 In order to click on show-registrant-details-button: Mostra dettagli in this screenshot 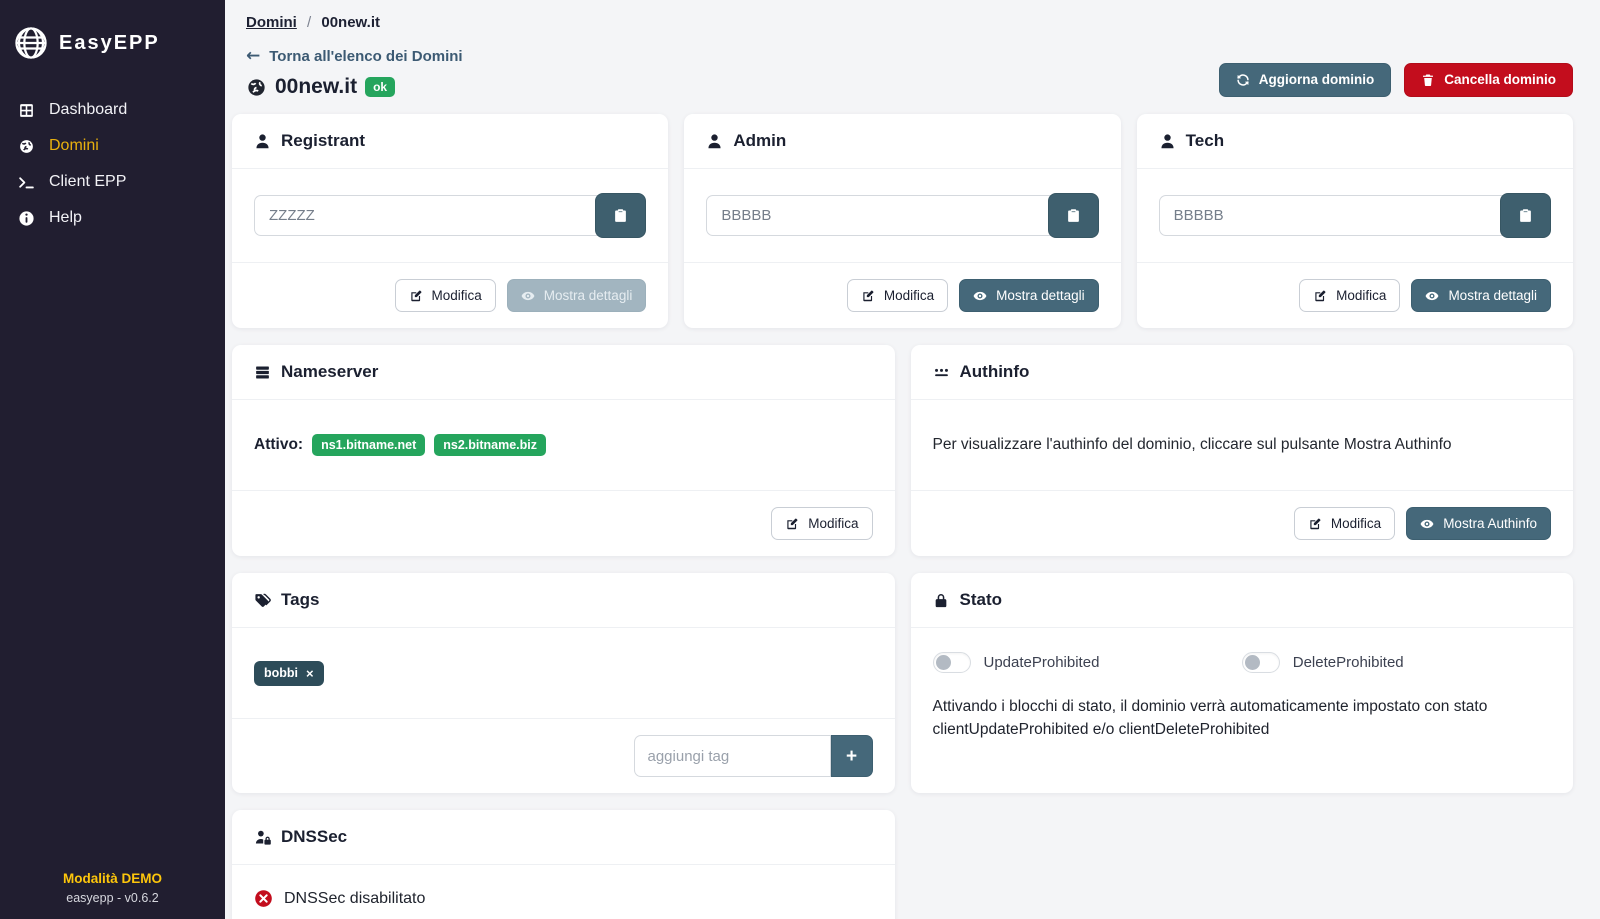, I will do `click(576, 295)`.